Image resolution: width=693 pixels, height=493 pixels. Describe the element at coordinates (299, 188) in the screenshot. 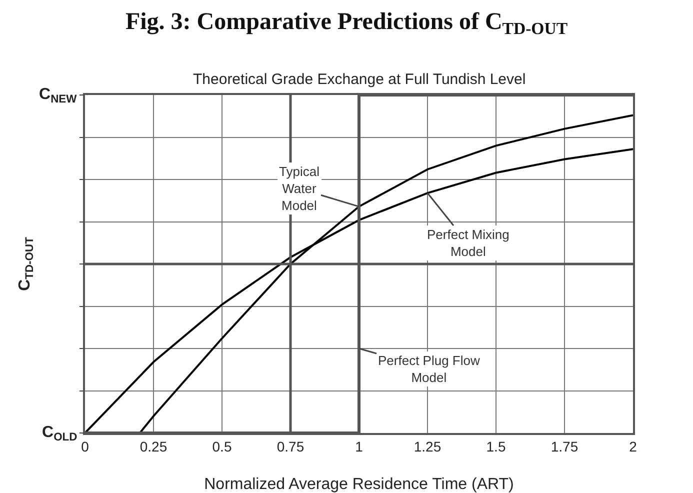

I see `series-label: Typical Water Model` at that location.